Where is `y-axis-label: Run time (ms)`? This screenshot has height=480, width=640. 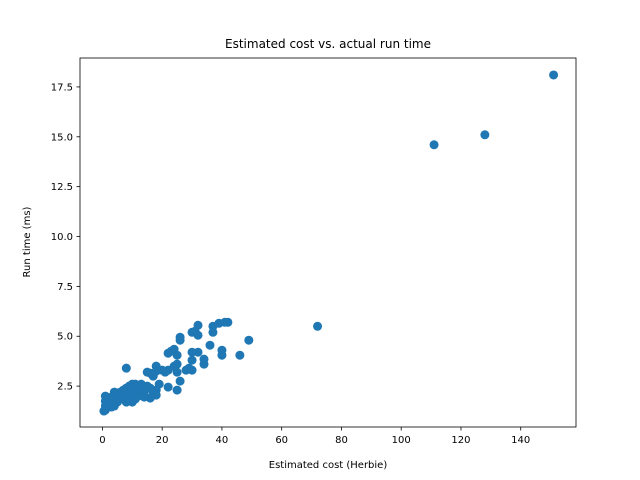
y-axis-label: Run time (ms) is located at coordinates (27, 241).